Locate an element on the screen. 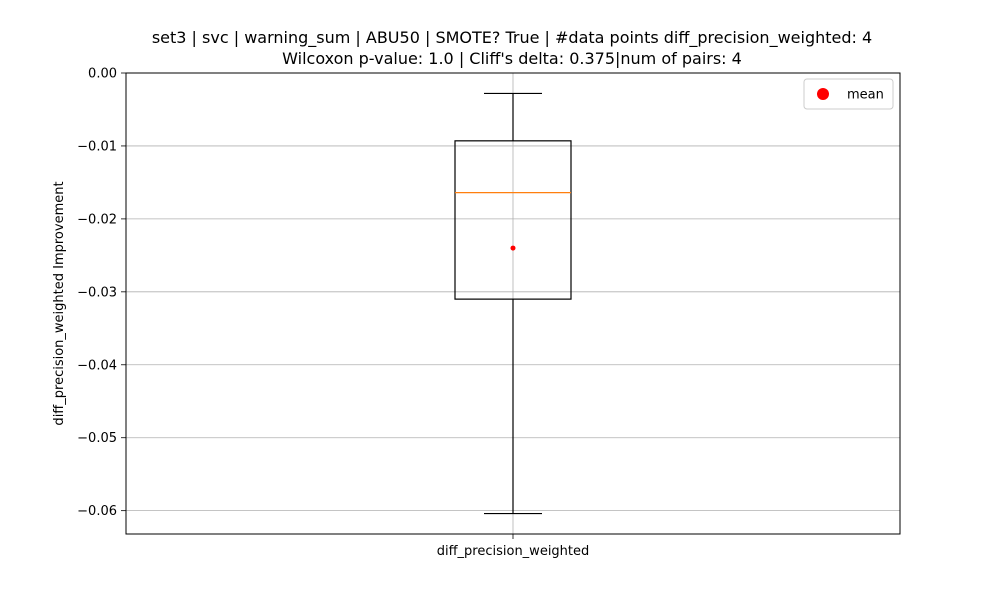 The width and height of the screenshot is (1000, 600). legend-label: mean is located at coordinates (865, 95).